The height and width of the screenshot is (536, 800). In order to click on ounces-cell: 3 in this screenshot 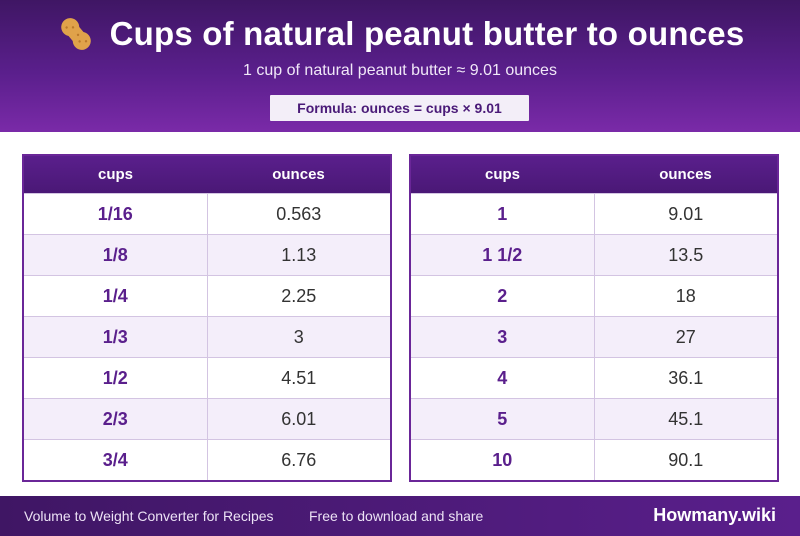, I will do `click(298, 336)`.